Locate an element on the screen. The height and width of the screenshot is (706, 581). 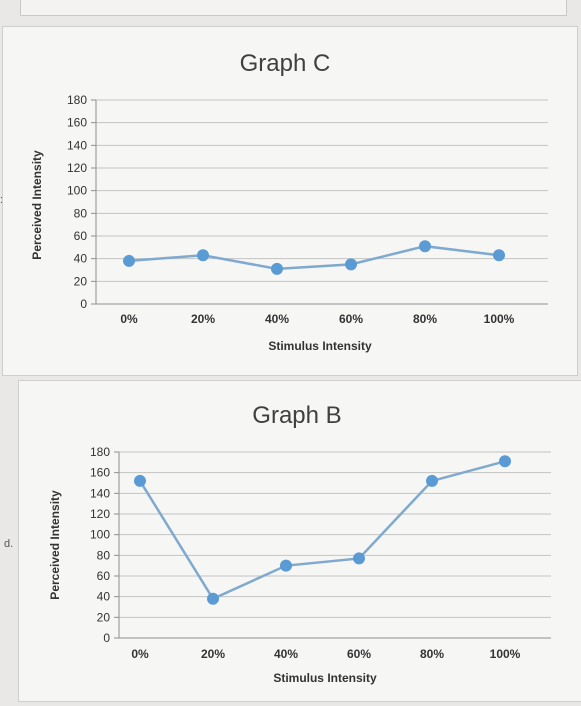
chart-title: Graph C is located at coordinates (285, 63).